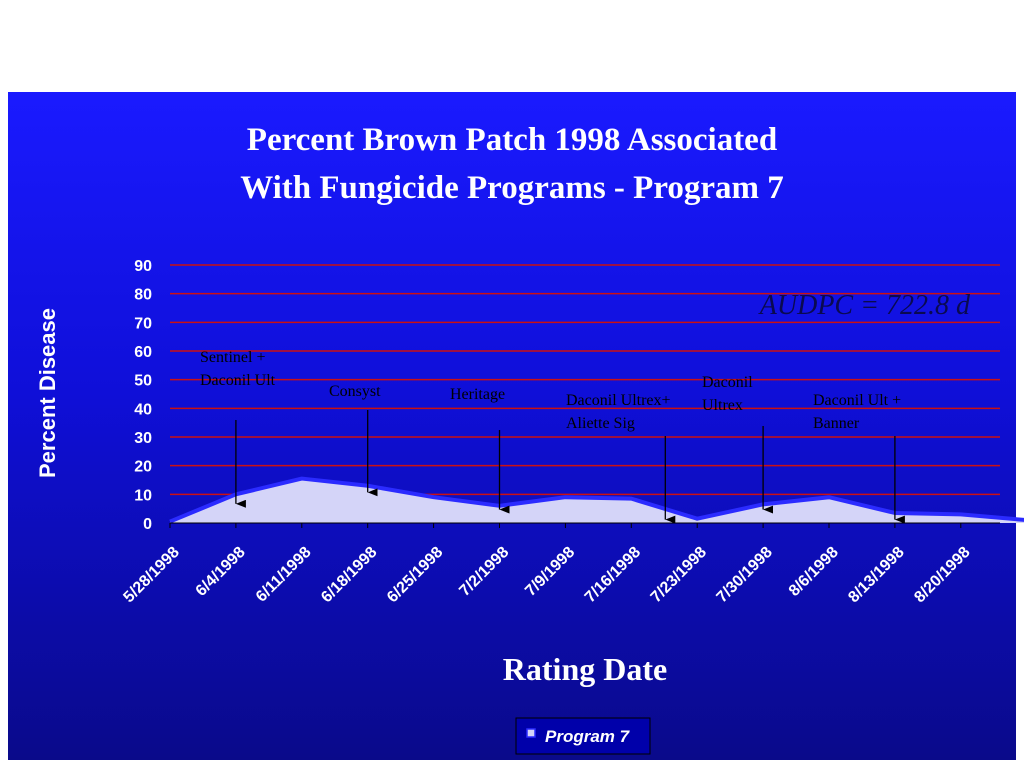 The width and height of the screenshot is (1024, 768). What do you see at coordinates (727, 382) in the screenshot?
I see `annotation-5-line-1: Daconil` at bounding box center [727, 382].